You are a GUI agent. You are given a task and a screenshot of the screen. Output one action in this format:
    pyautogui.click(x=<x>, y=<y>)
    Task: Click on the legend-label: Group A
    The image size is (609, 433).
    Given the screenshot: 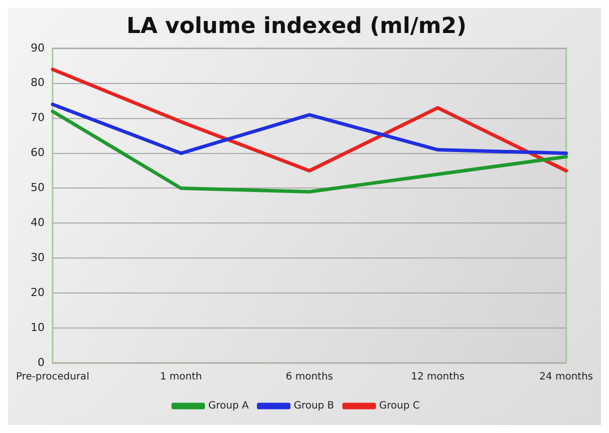 What is the action you would take?
    pyautogui.click(x=228, y=406)
    